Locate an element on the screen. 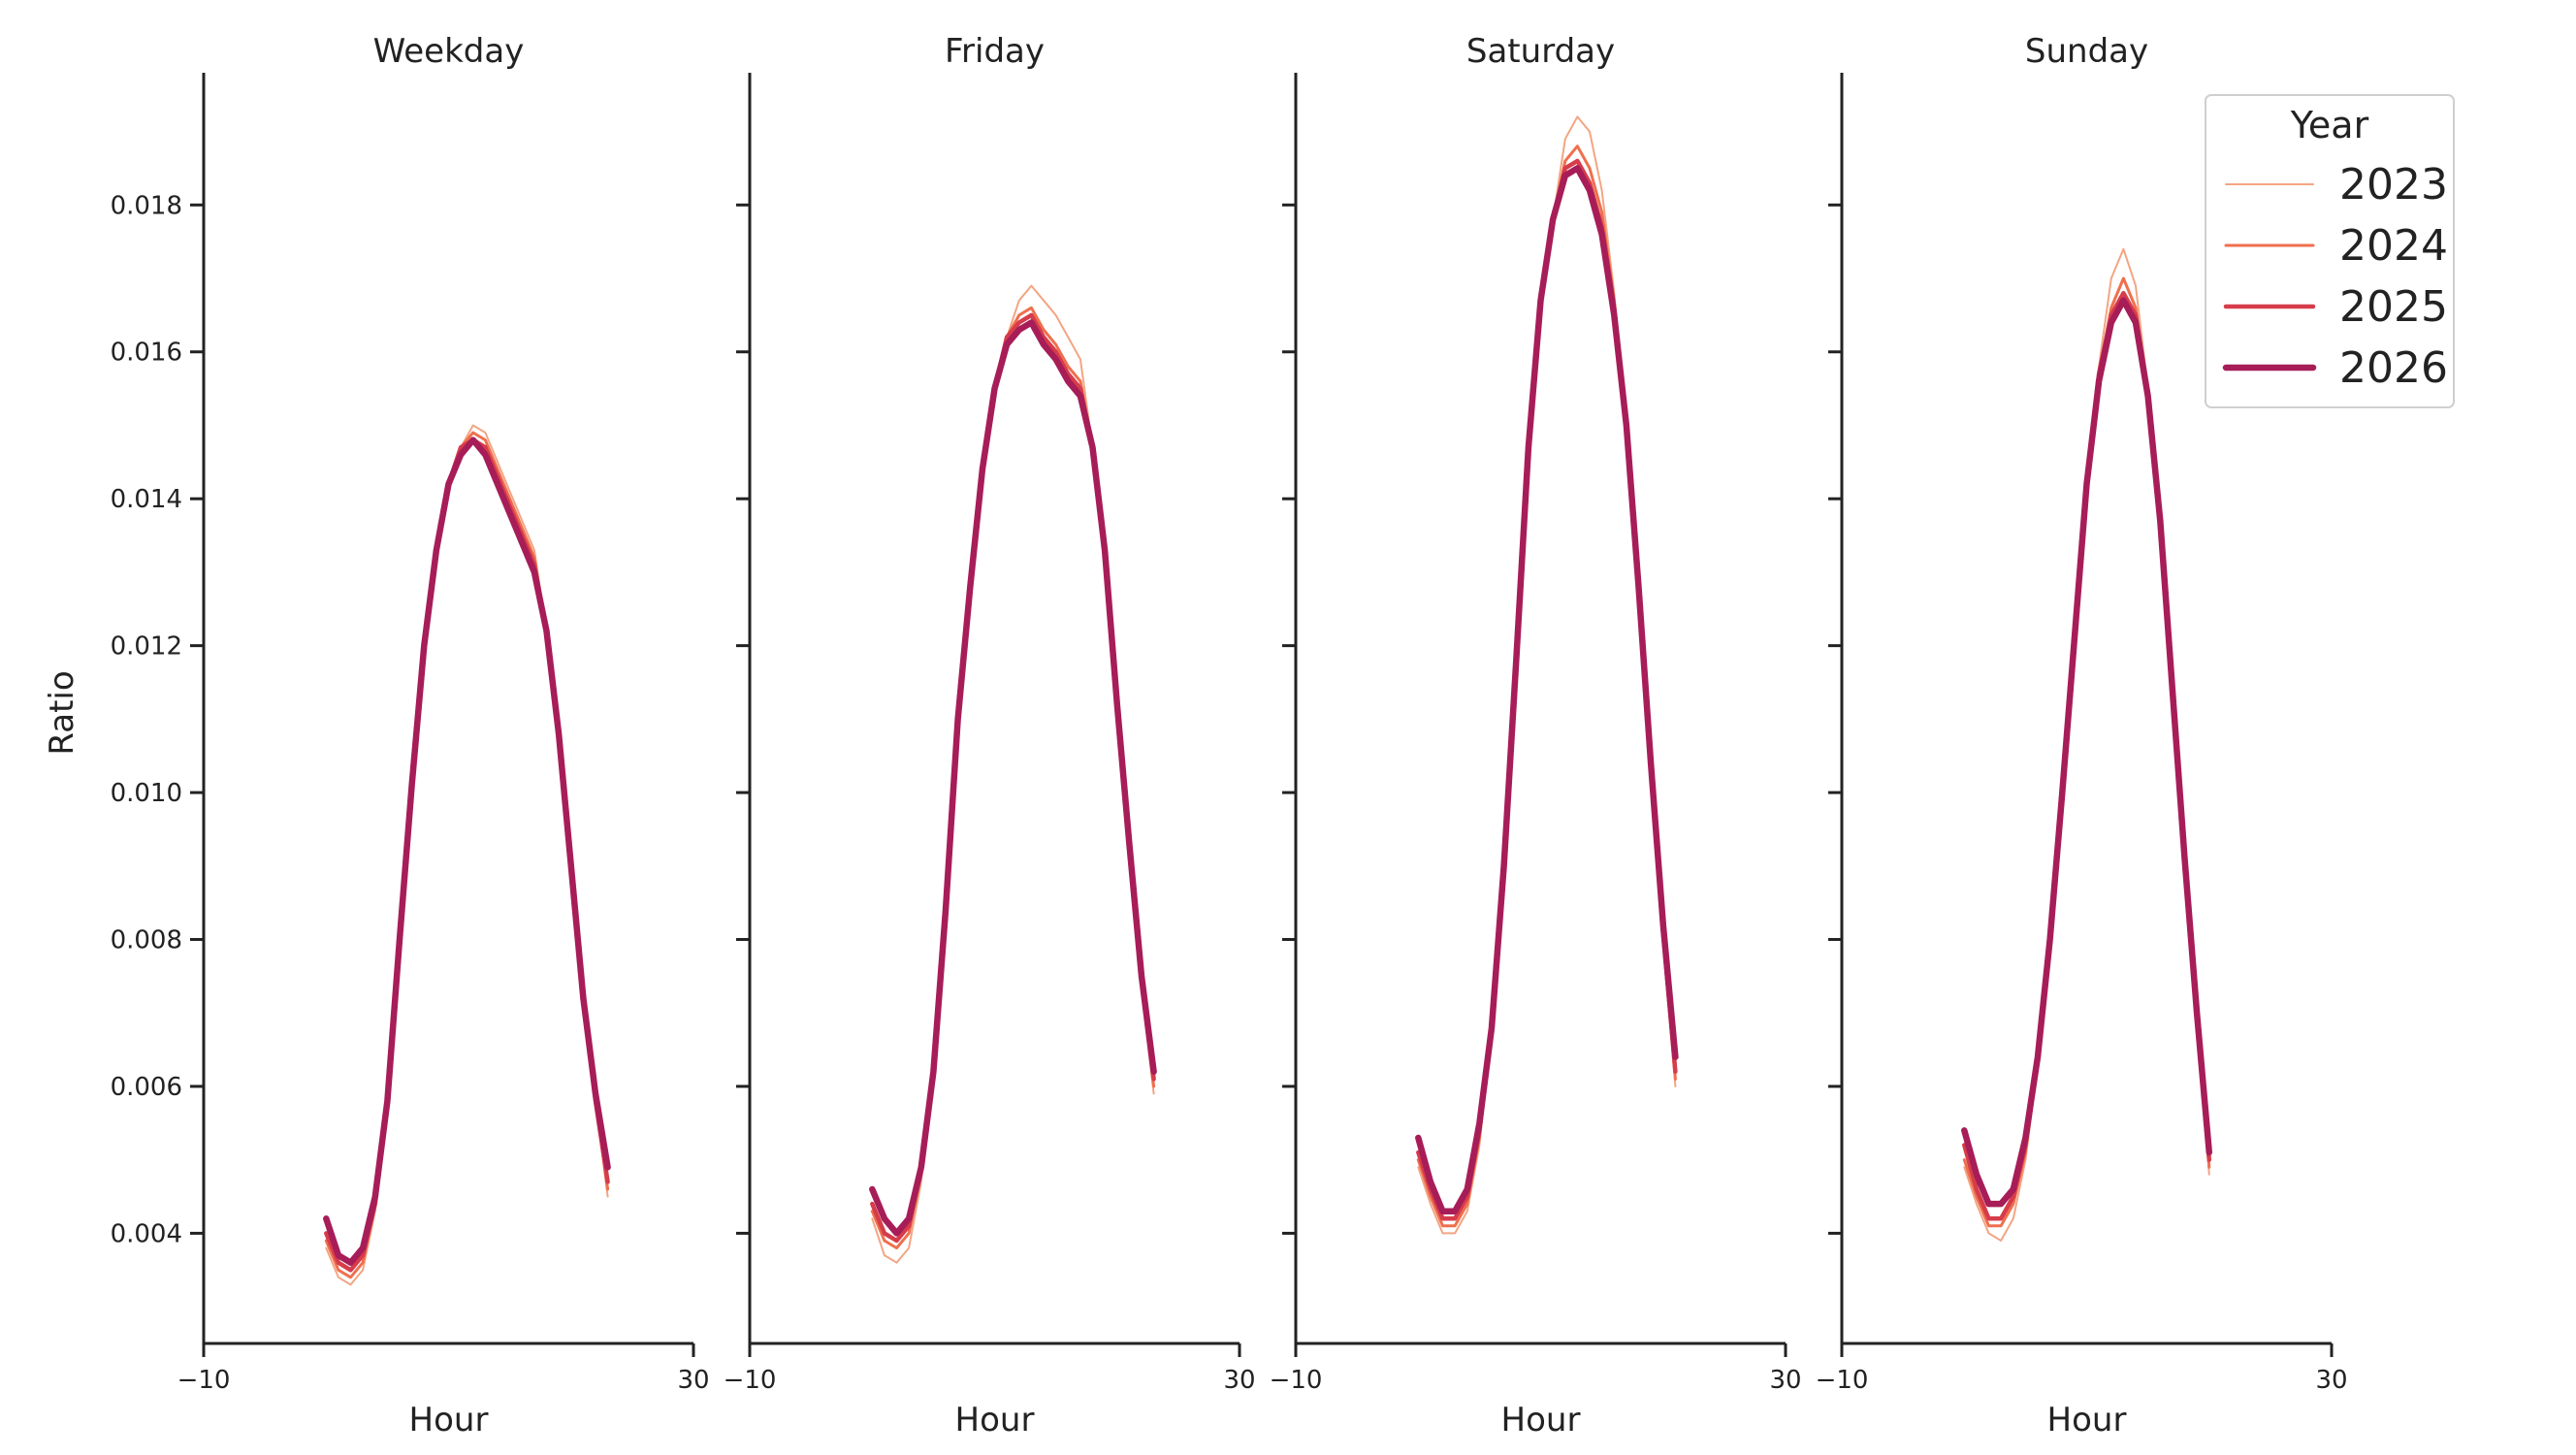 This screenshot has height=1455, width=2576. y-tick-label: 0.006 is located at coordinates (146, 1087).